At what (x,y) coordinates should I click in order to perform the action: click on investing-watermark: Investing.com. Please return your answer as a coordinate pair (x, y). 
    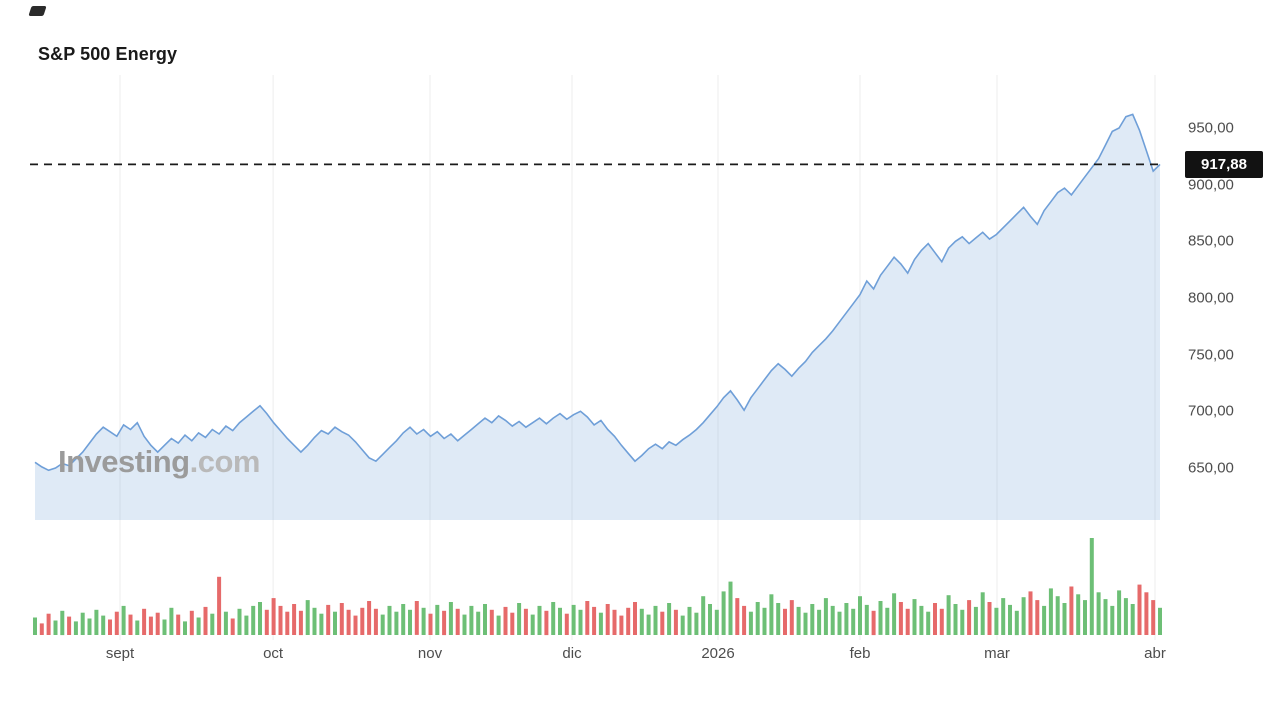
    Looking at the image, I should click on (159, 462).